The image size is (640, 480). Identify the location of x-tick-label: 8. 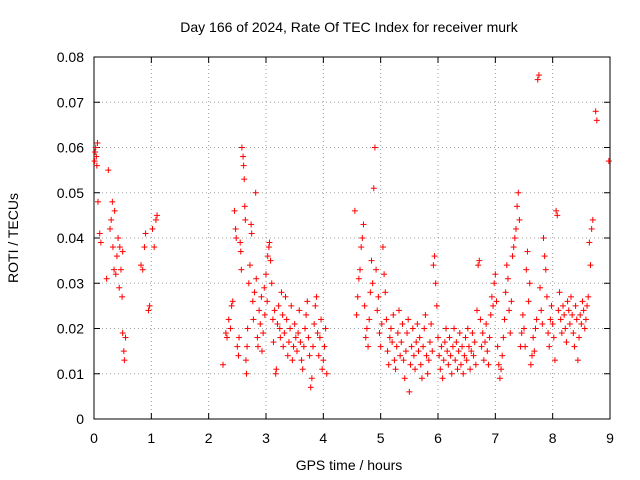
(553, 438).